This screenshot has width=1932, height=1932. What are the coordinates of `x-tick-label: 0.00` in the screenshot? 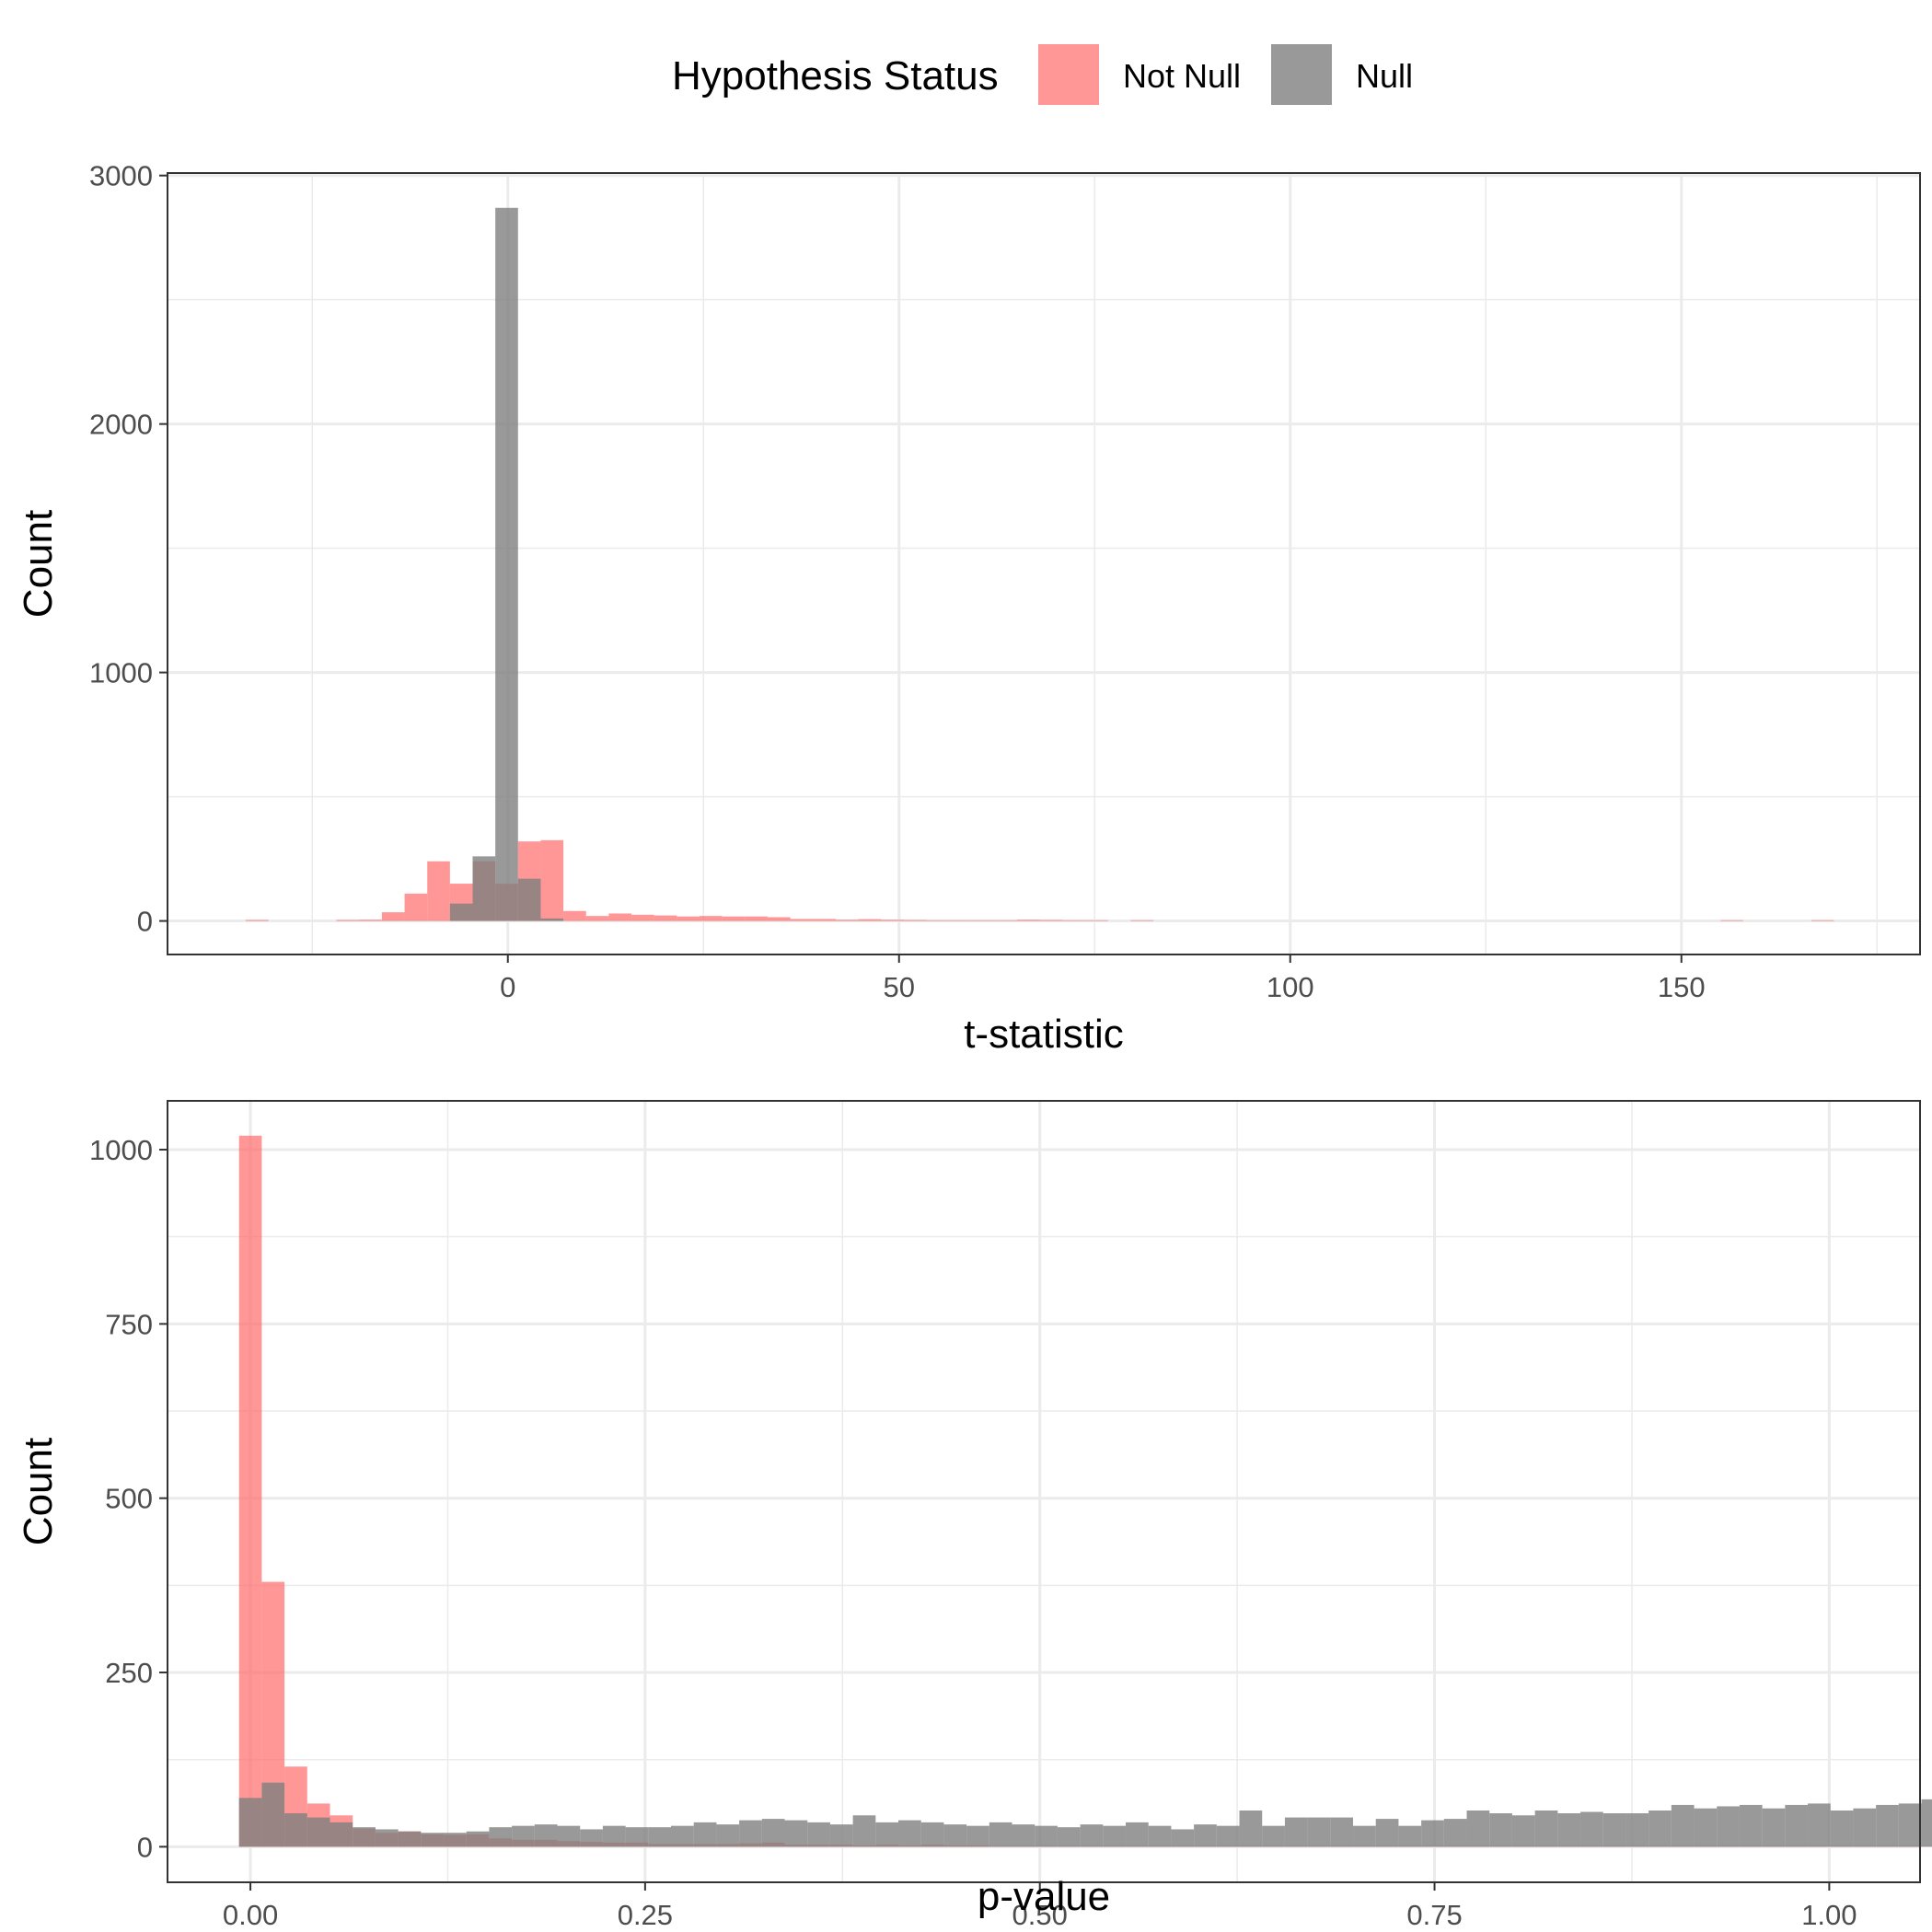 It's located at (251, 1915).